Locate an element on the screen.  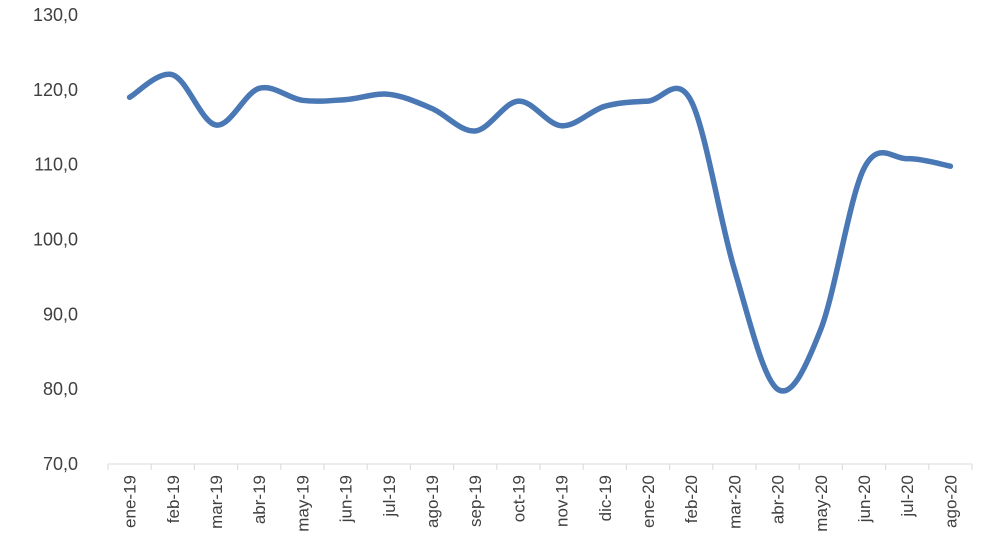
x-tick-label: dic-19 is located at coordinates (605, 498).